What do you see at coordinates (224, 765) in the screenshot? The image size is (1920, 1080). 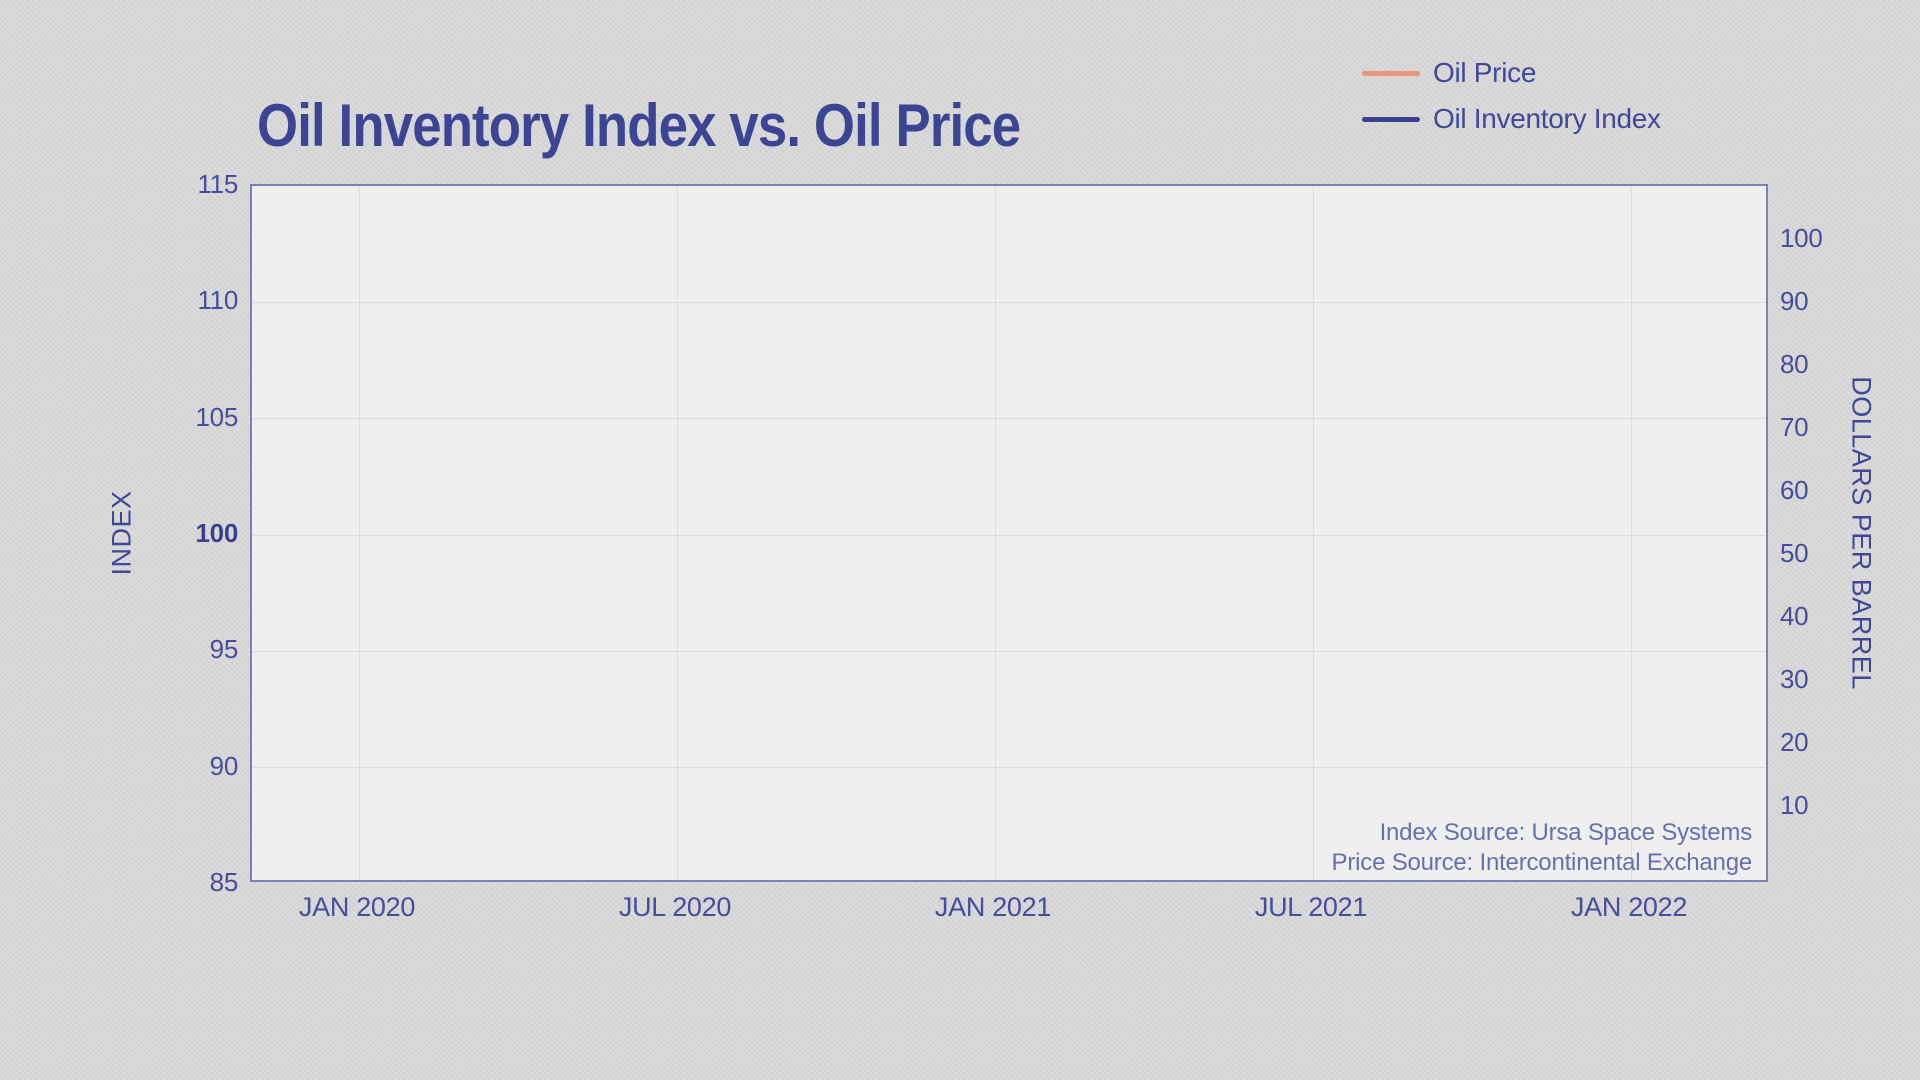 I see `left-axis-tick-label: 90` at bounding box center [224, 765].